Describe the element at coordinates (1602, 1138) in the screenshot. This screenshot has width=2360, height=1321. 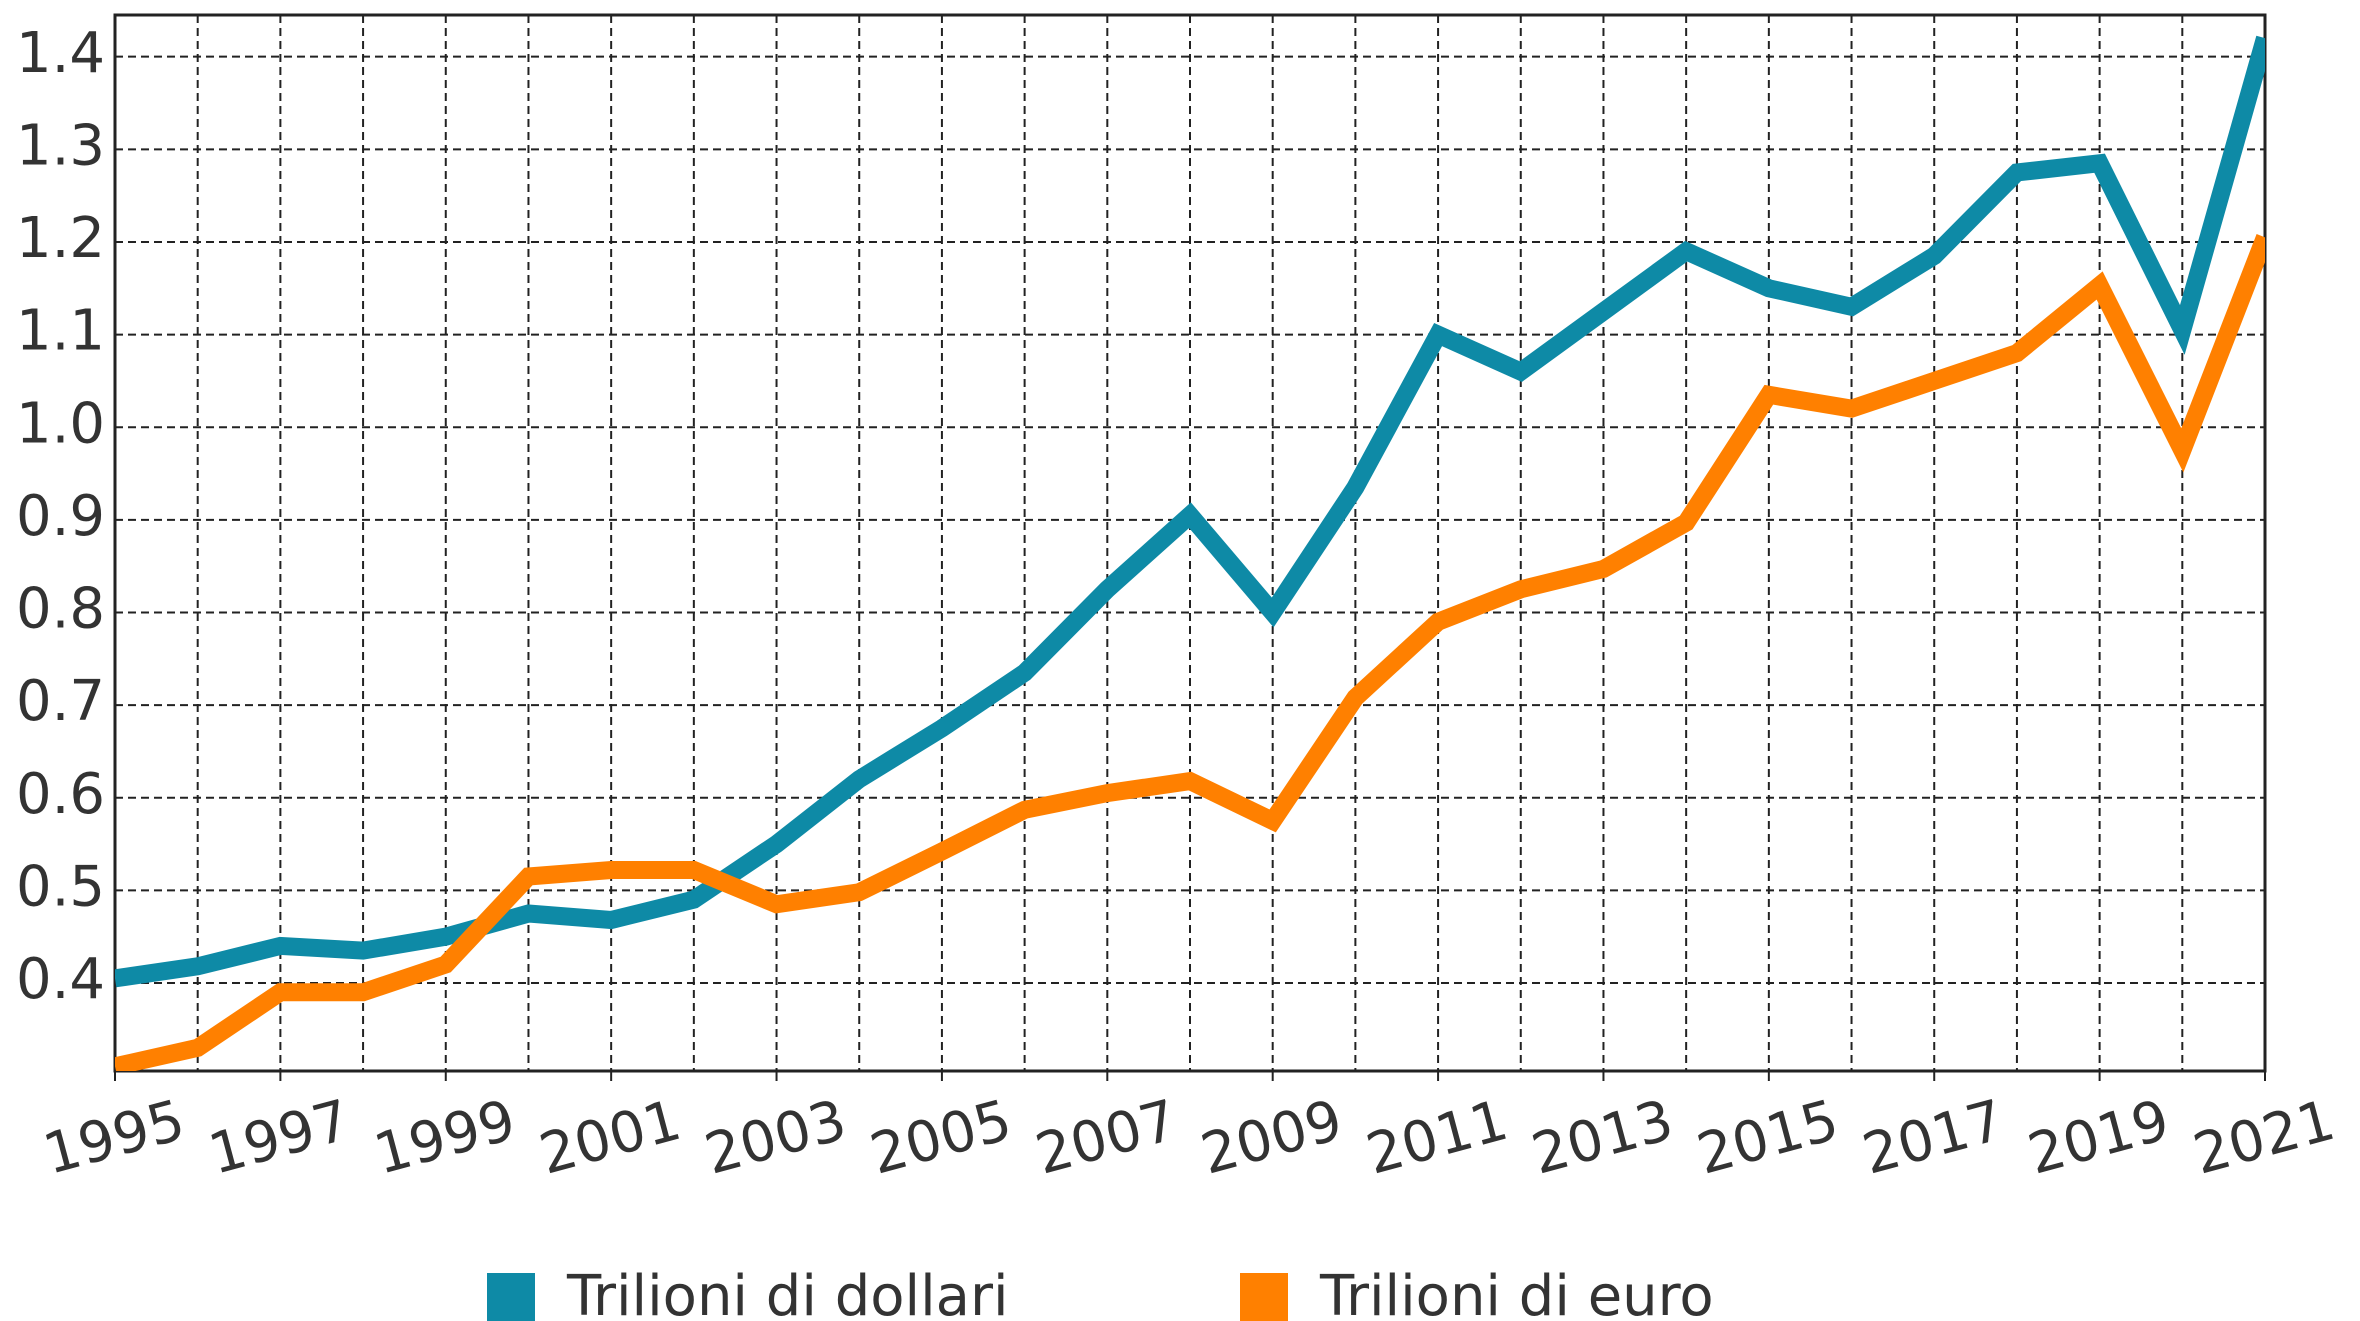
I see `x-tick-label: 2013` at that location.